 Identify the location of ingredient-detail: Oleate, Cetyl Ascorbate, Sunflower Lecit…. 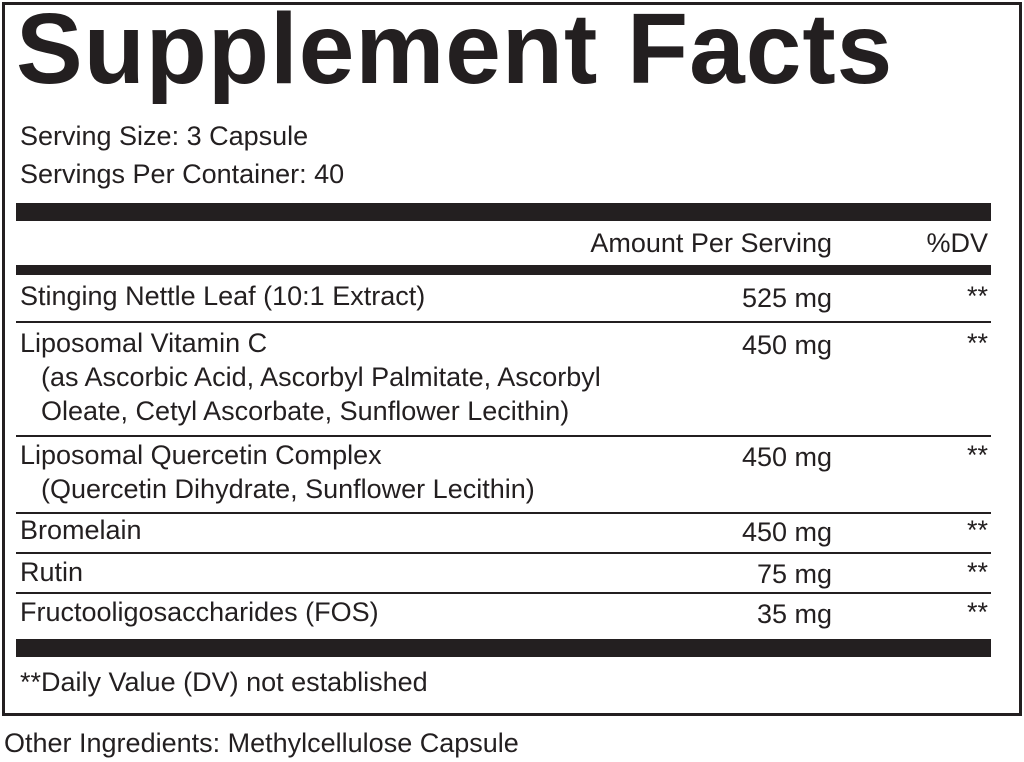
(305, 411).